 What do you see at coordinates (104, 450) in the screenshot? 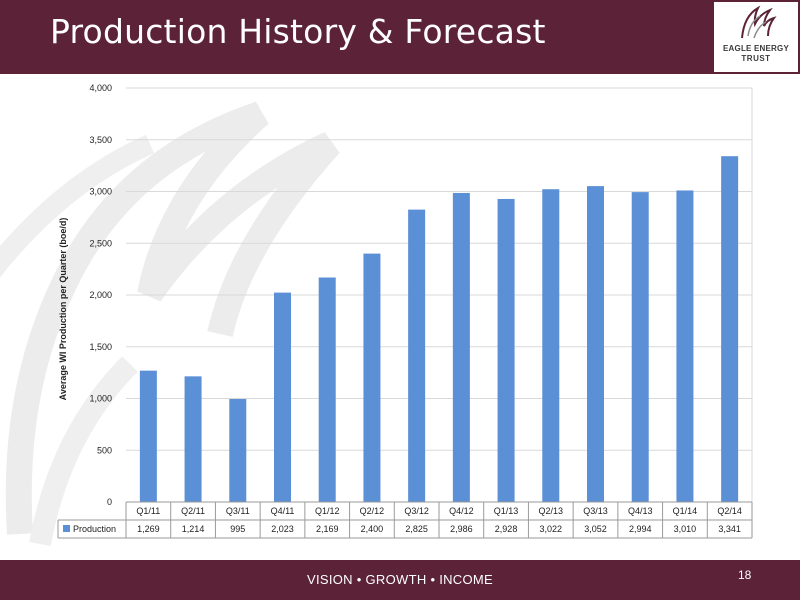
I see `y-tick-label: 500` at bounding box center [104, 450].